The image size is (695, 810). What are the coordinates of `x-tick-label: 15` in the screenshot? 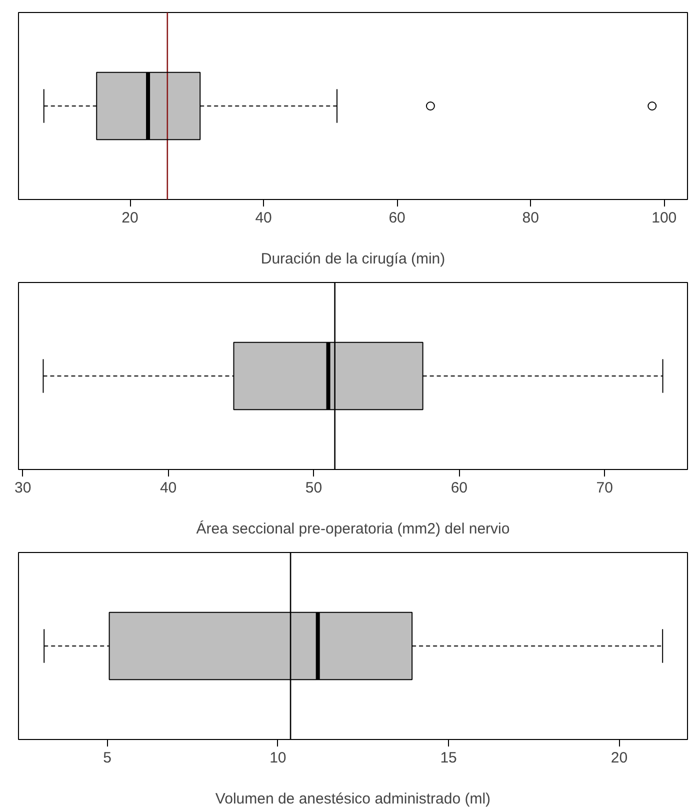 It's located at (448, 758).